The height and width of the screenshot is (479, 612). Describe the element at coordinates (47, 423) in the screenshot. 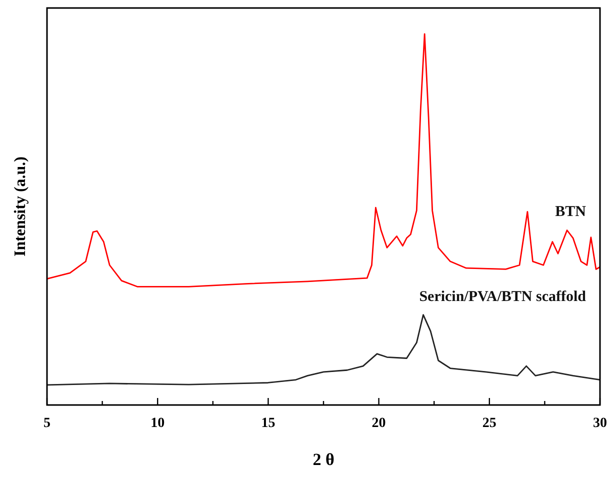

I see `x-tick-label: 5` at that location.